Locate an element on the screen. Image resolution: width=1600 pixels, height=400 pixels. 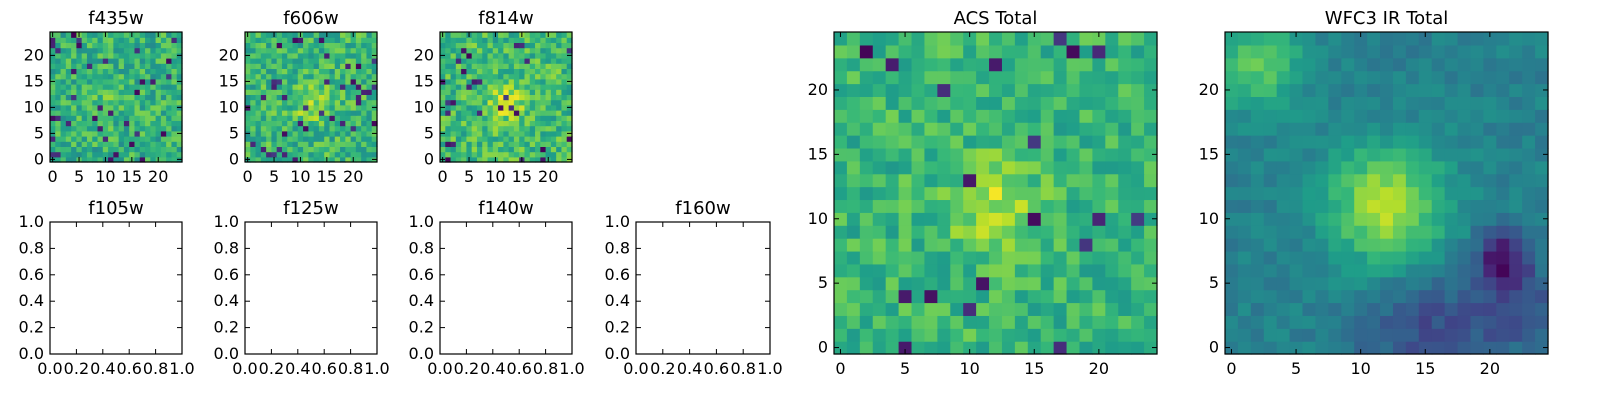
x-tick-label: 1.0 is located at coordinates (769, 368).